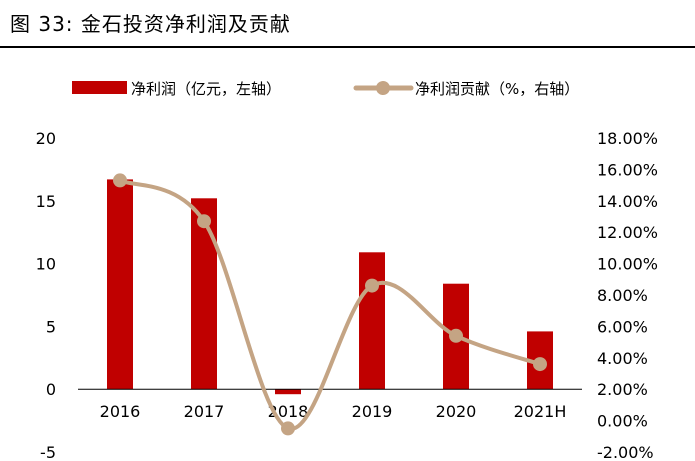 This screenshot has height=461, width=695. What do you see at coordinates (204, 294) in the screenshot?
I see `bar-2017` at bounding box center [204, 294].